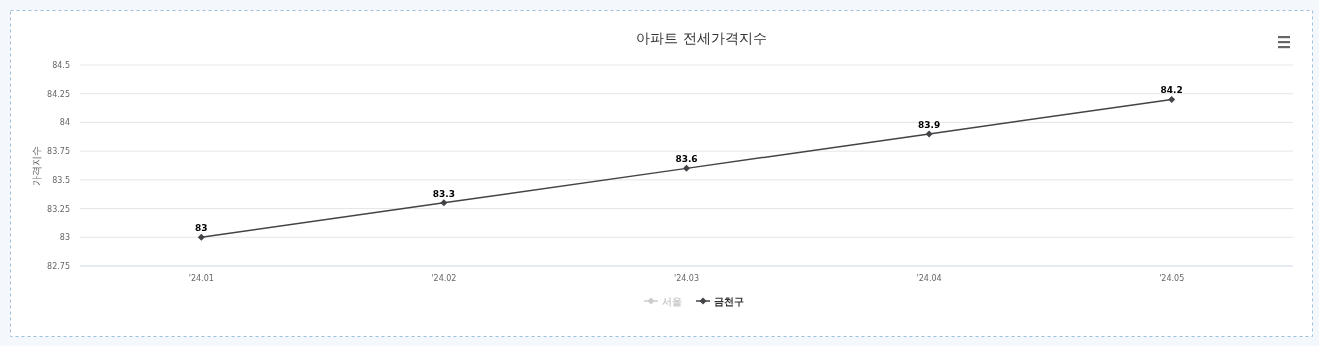 The height and width of the screenshot is (346, 1319). Describe the element at coordinates (61, 65) in the screenshot. I see `y-tick-label: 84.5` at that location.